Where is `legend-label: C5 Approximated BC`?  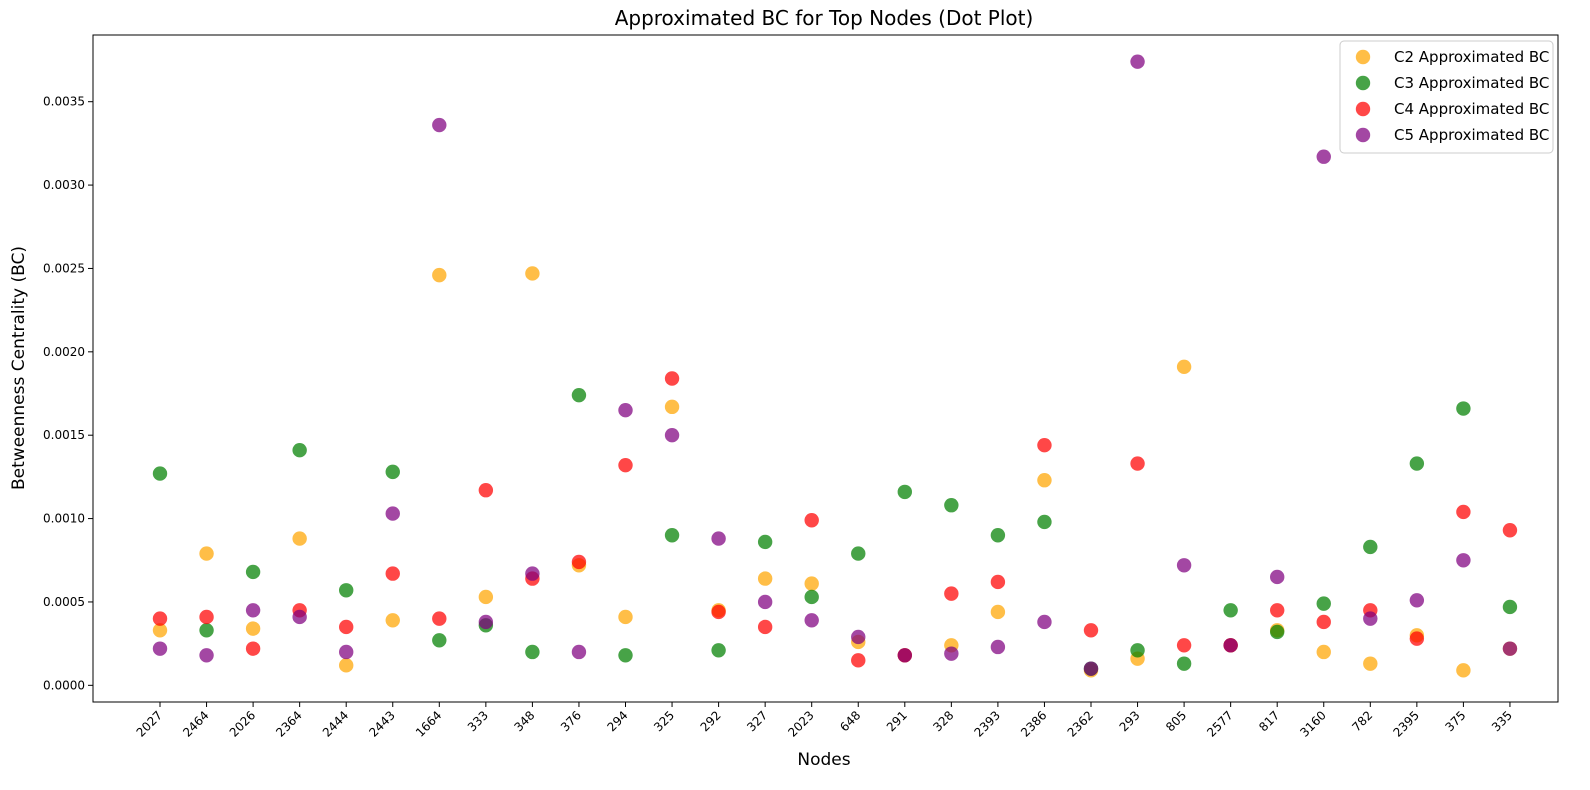
legend-label: C5 Approximated BC is located at coordinates (1471, 135).